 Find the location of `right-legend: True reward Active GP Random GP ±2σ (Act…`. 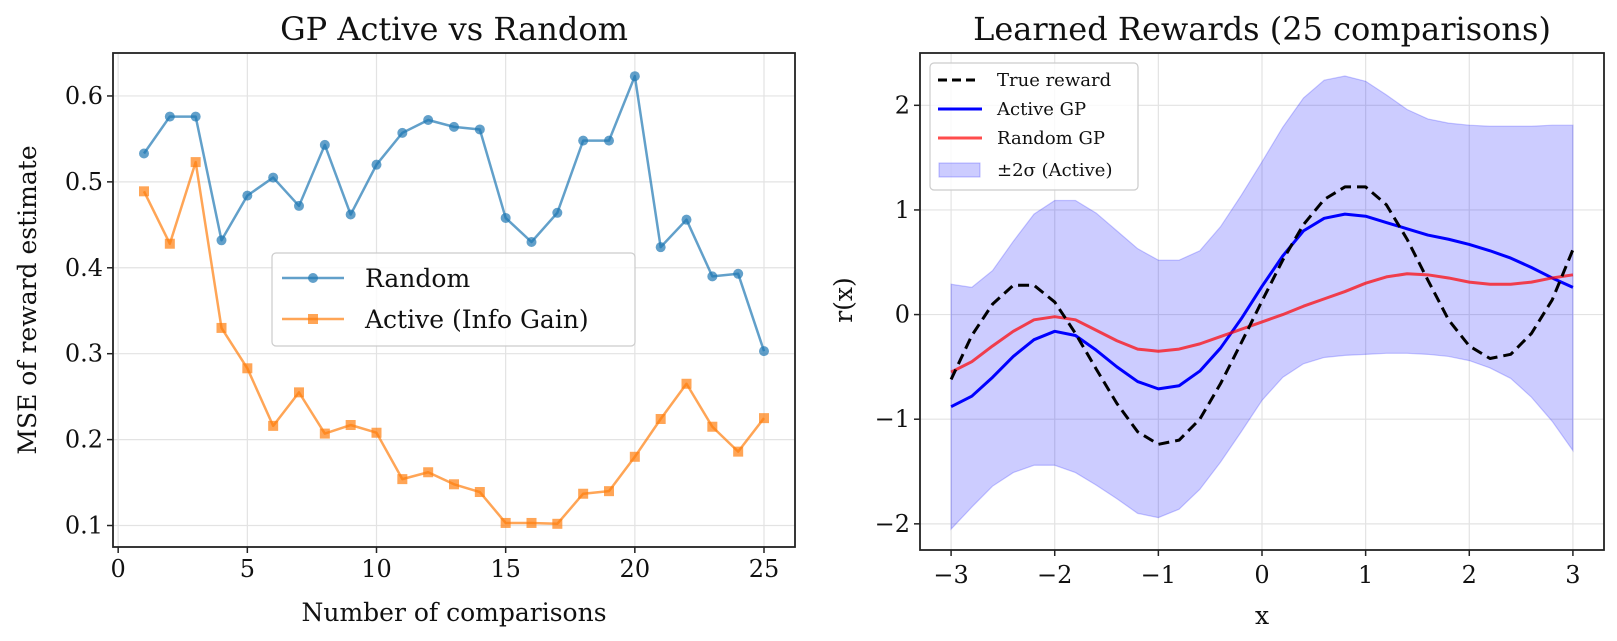

right-legend: True reward Active GP Random GP ±2σ (Act… is located at coordinates (1034, 126).